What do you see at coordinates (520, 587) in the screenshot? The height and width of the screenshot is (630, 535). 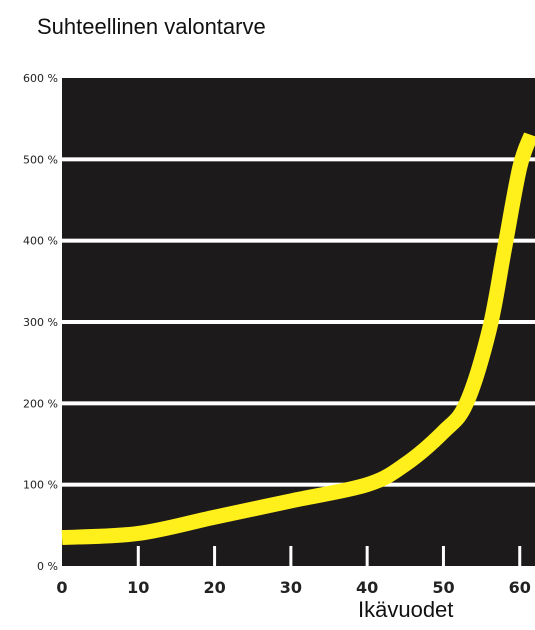 I see `x-tick-label: 60` at bounding box center [520, 587].